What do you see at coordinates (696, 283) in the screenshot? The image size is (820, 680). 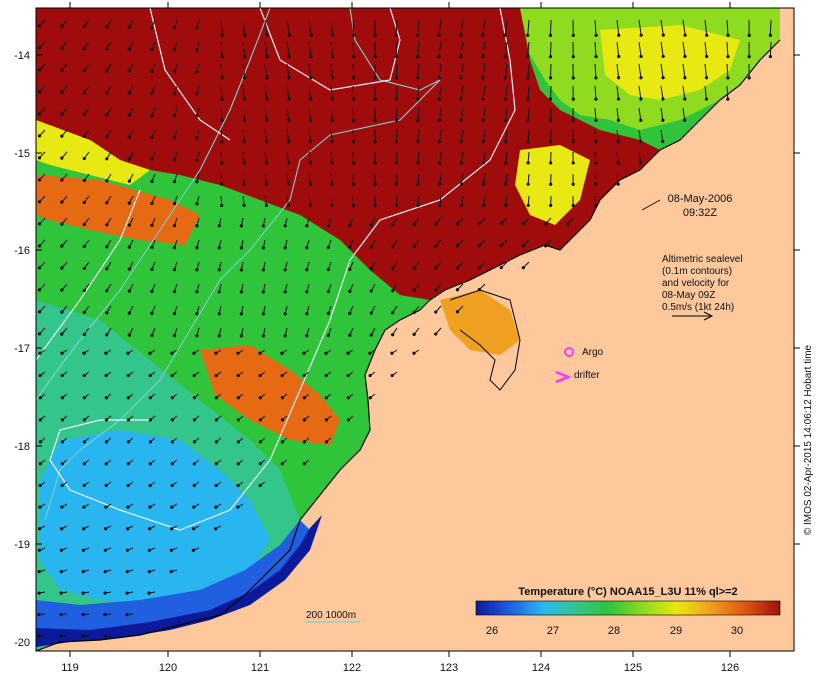 I see `altimetry-note-line: and velocity for` at bounding box center [696, 283].